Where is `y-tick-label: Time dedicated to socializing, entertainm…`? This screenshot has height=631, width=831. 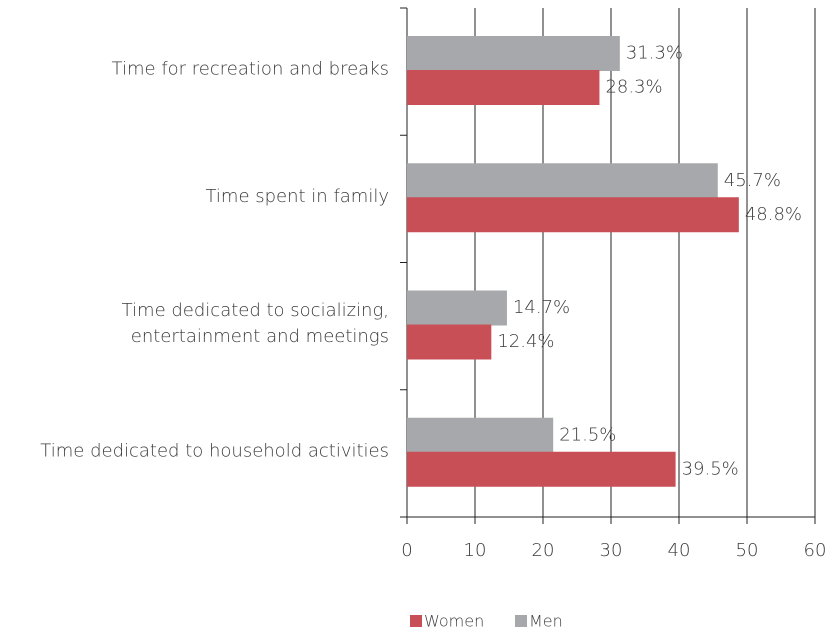
y-tick-label: Time dedicated to socializing, entertainm… is located at coordinates (255, 323).